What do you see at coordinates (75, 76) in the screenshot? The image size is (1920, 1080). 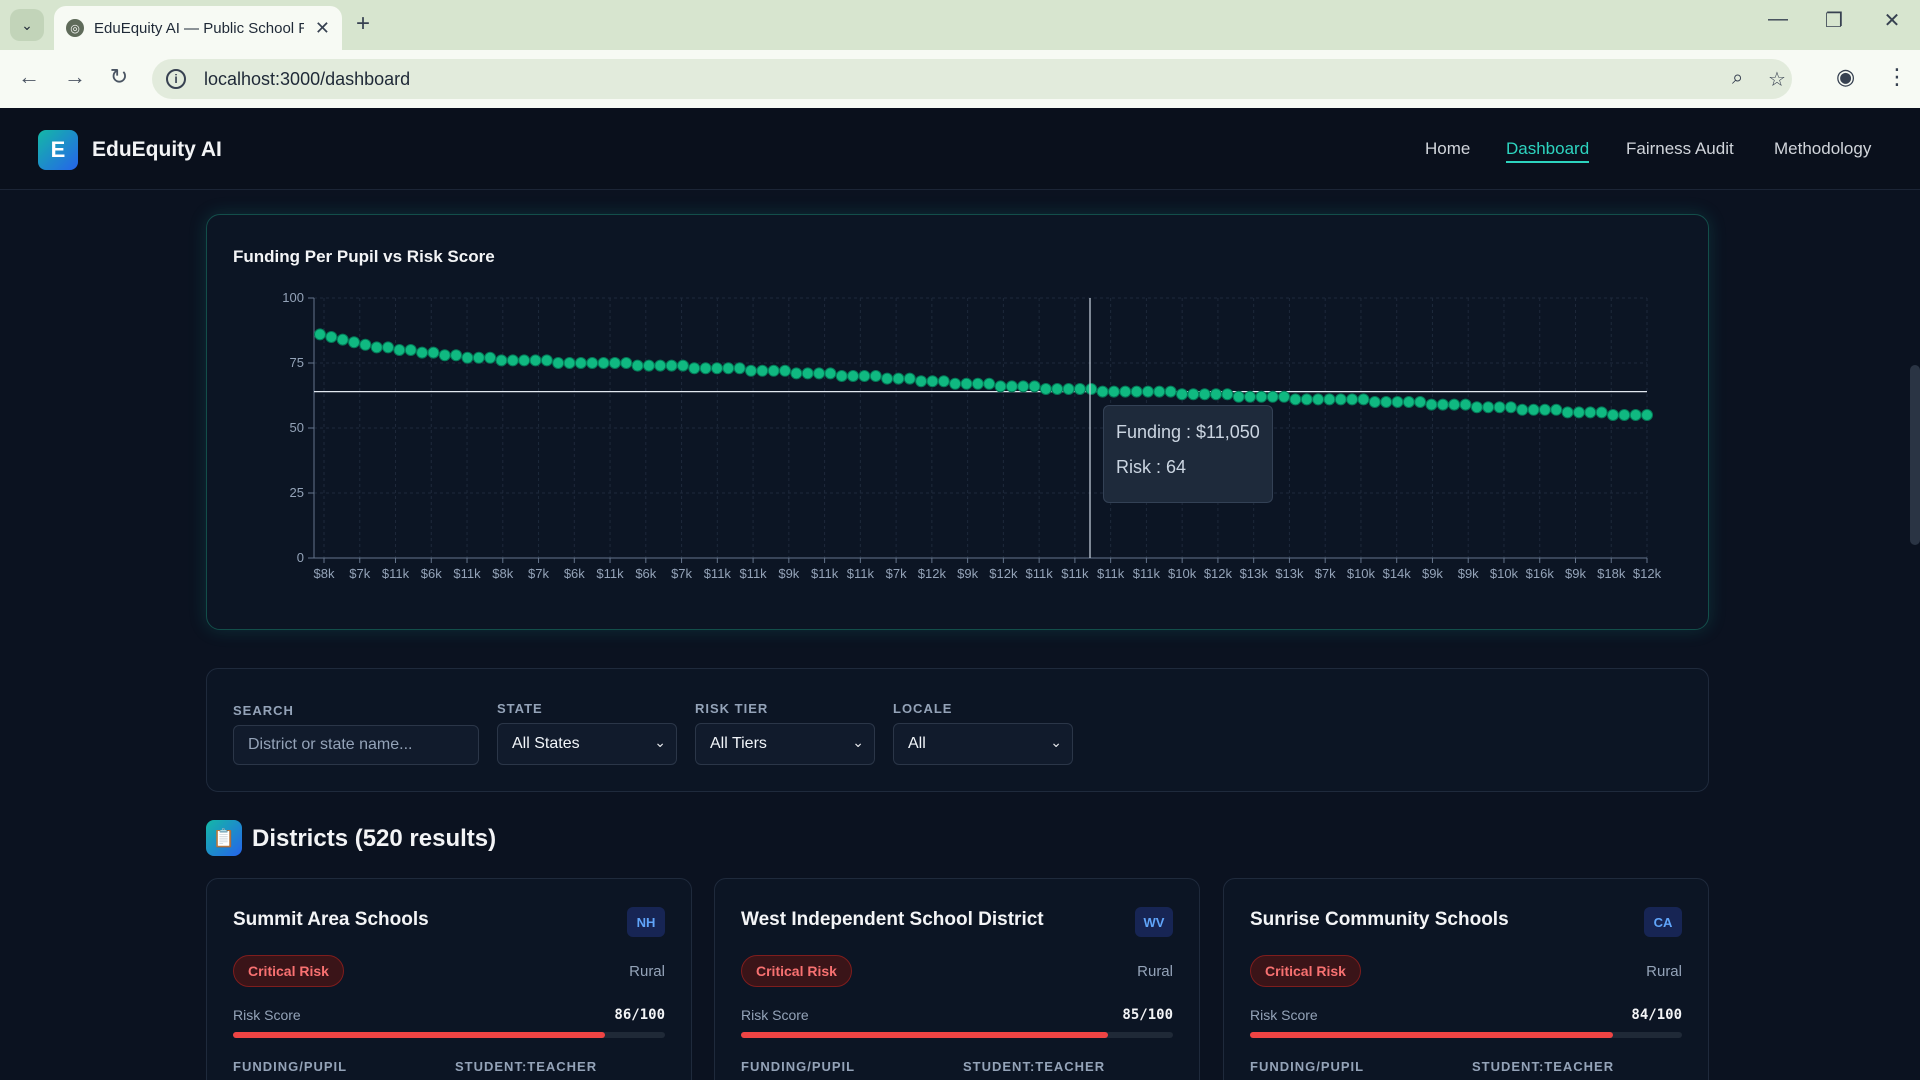 I see `forward-arrow-icon: →` at bounding box center [75, 76].